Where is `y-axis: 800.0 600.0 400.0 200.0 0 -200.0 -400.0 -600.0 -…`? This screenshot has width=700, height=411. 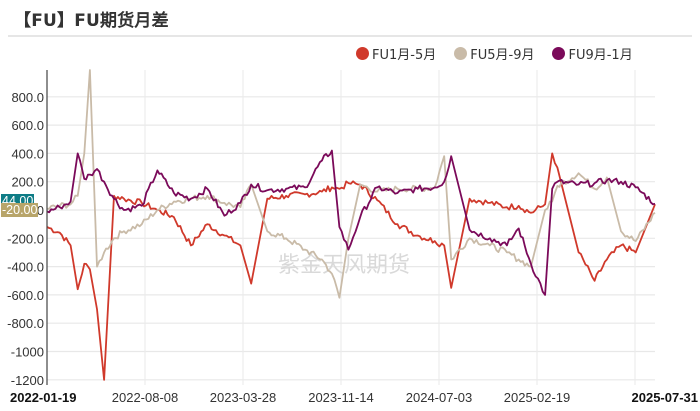
y-axis: 800.0 600.0 400.0 200.0 0 -200.0 -400.0 -600.0 -… is located at coordinates (25, 239).